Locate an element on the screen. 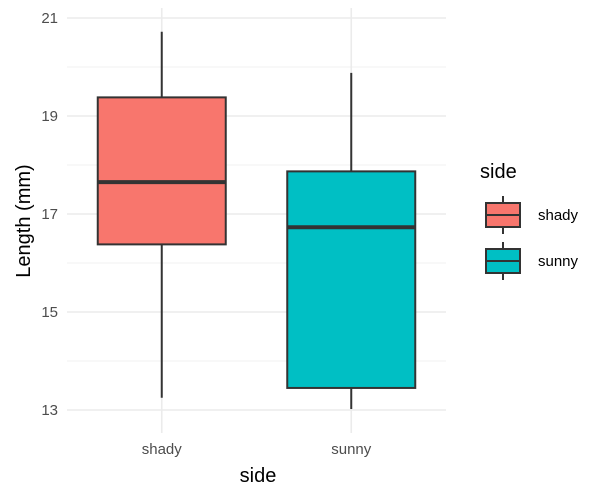 The image size is (614, 499). legend-entries: shady sunny is located at coordinates (532, 238).